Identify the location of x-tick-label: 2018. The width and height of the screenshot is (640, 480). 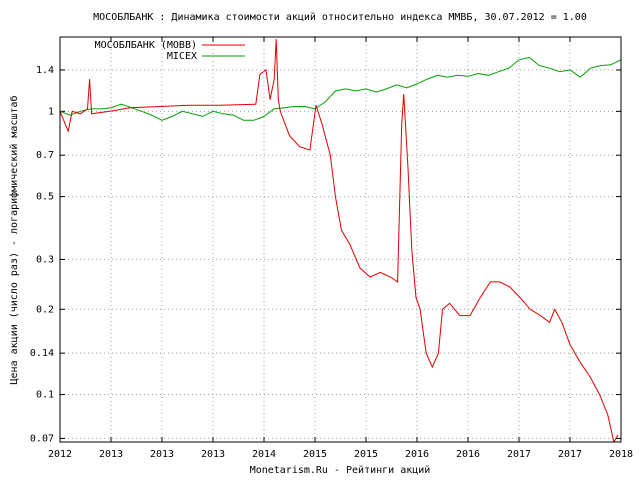
(621, 454).